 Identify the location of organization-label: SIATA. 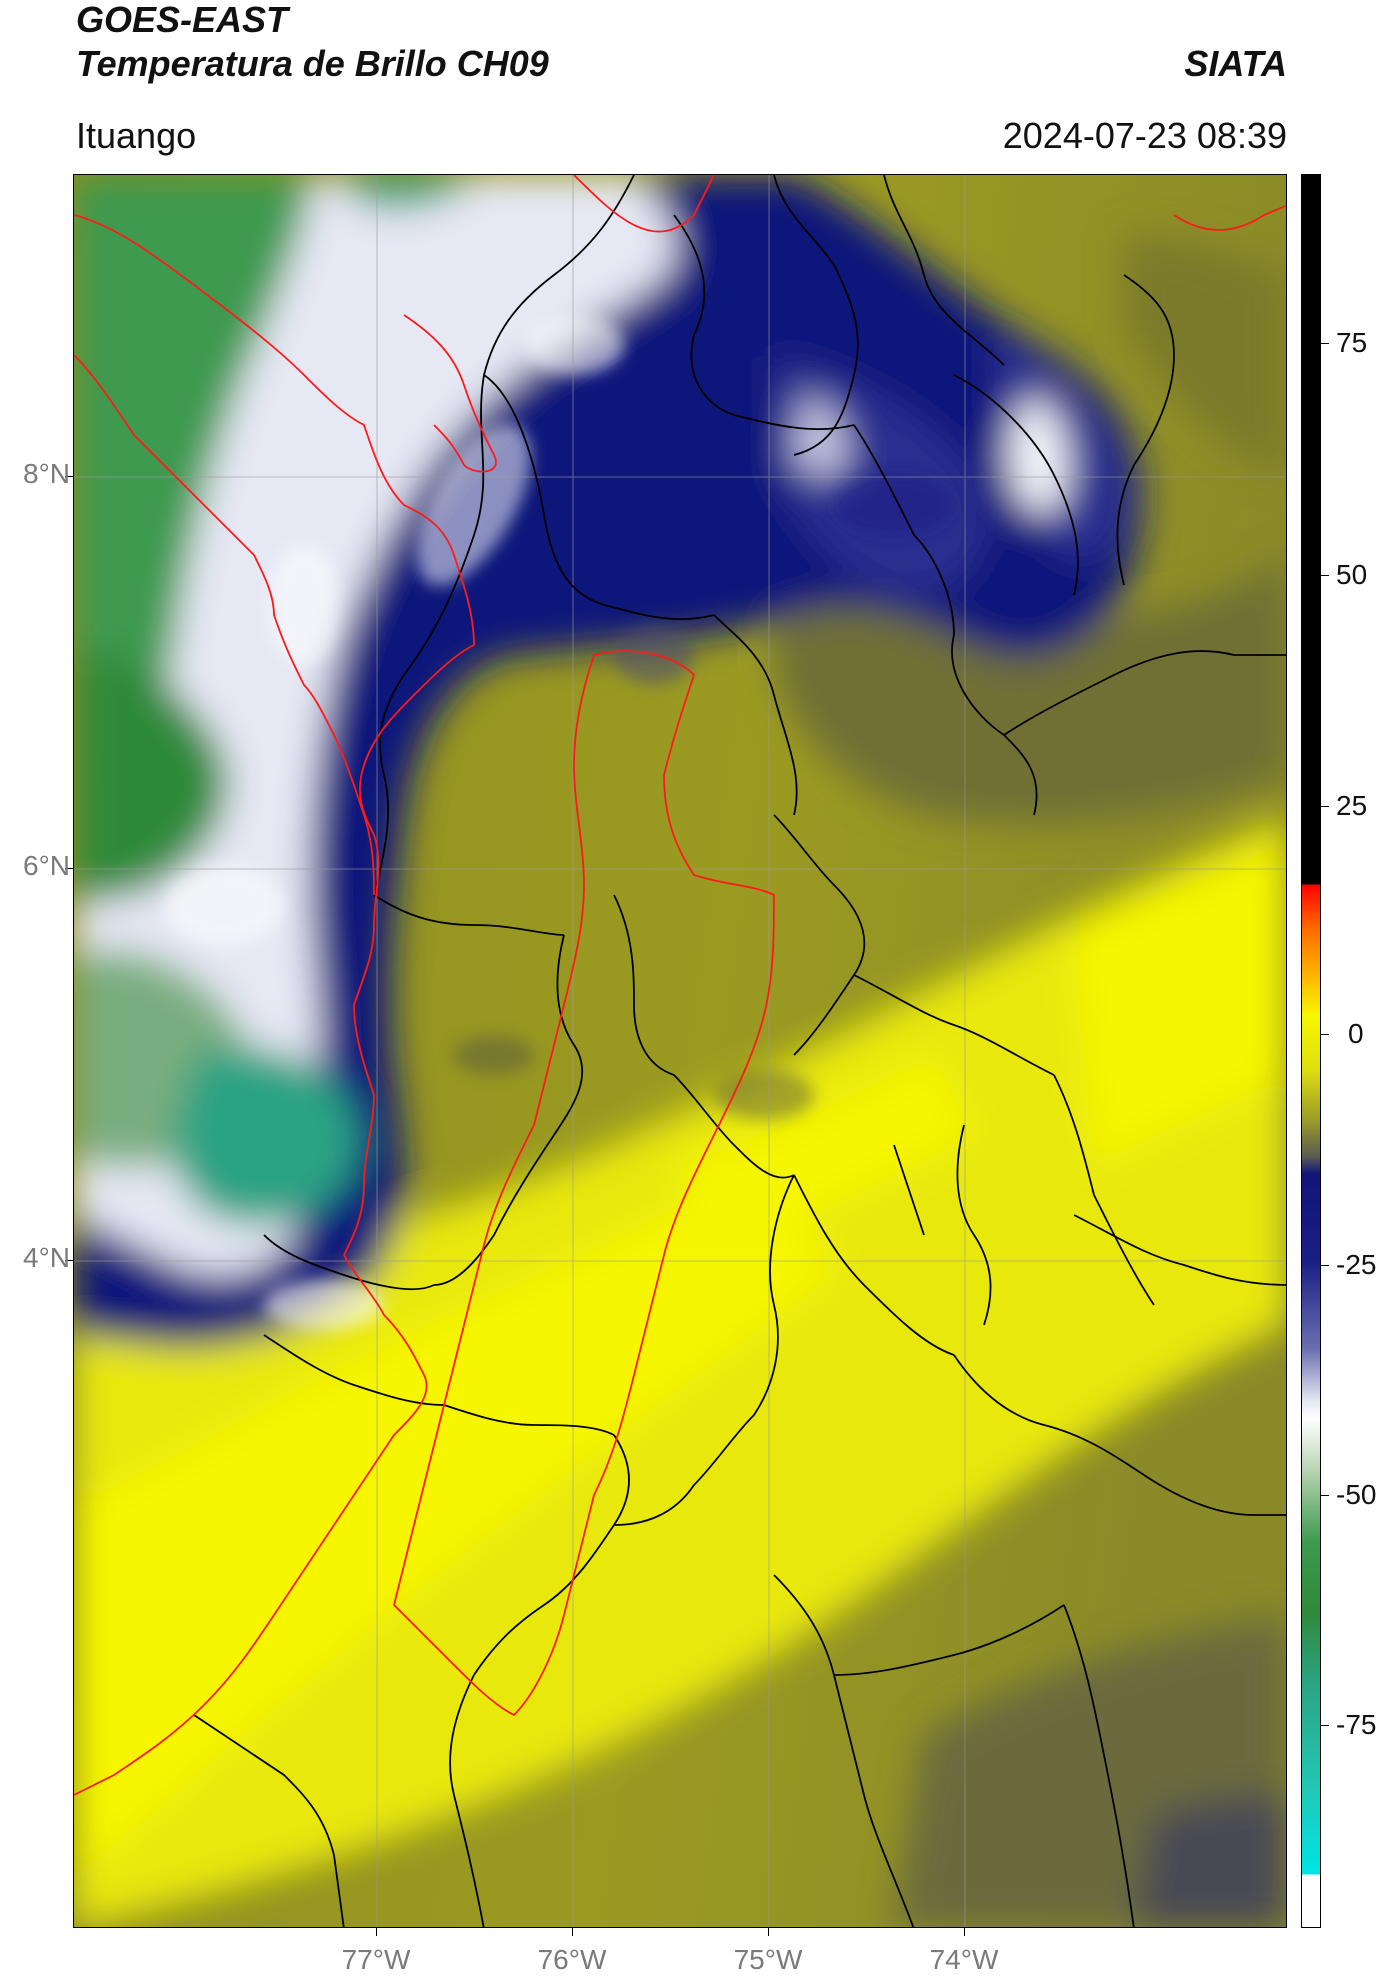
(1235, 63).